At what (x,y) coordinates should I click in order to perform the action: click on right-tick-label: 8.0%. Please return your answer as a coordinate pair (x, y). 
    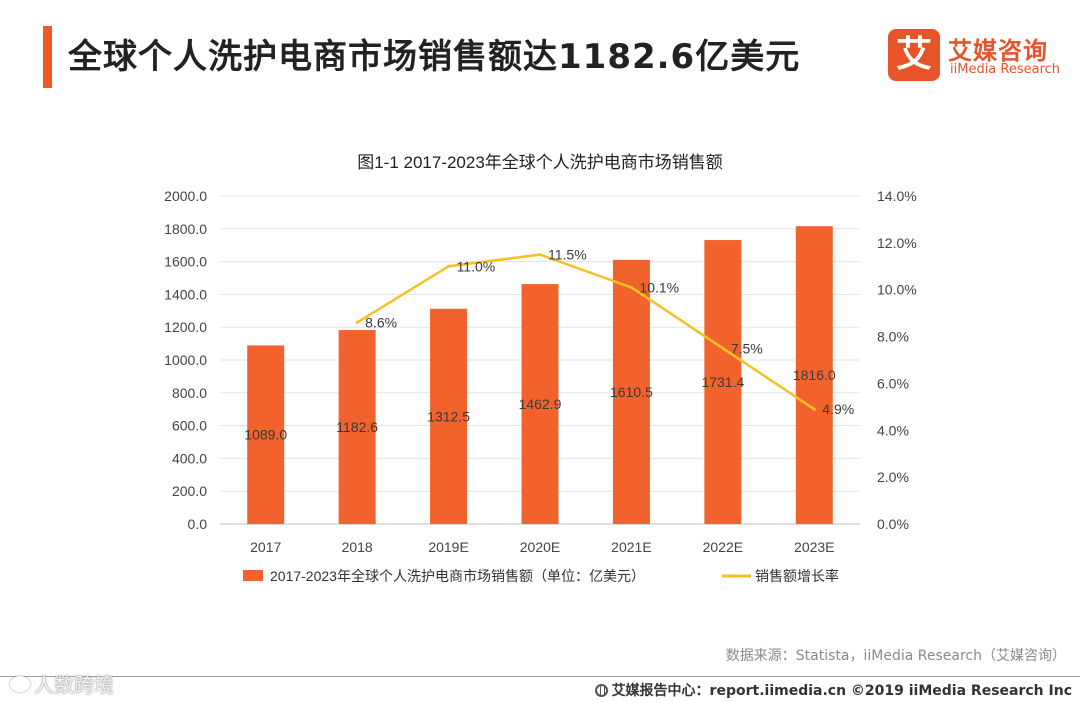
    Looking at the image, I should click on (893, 337).